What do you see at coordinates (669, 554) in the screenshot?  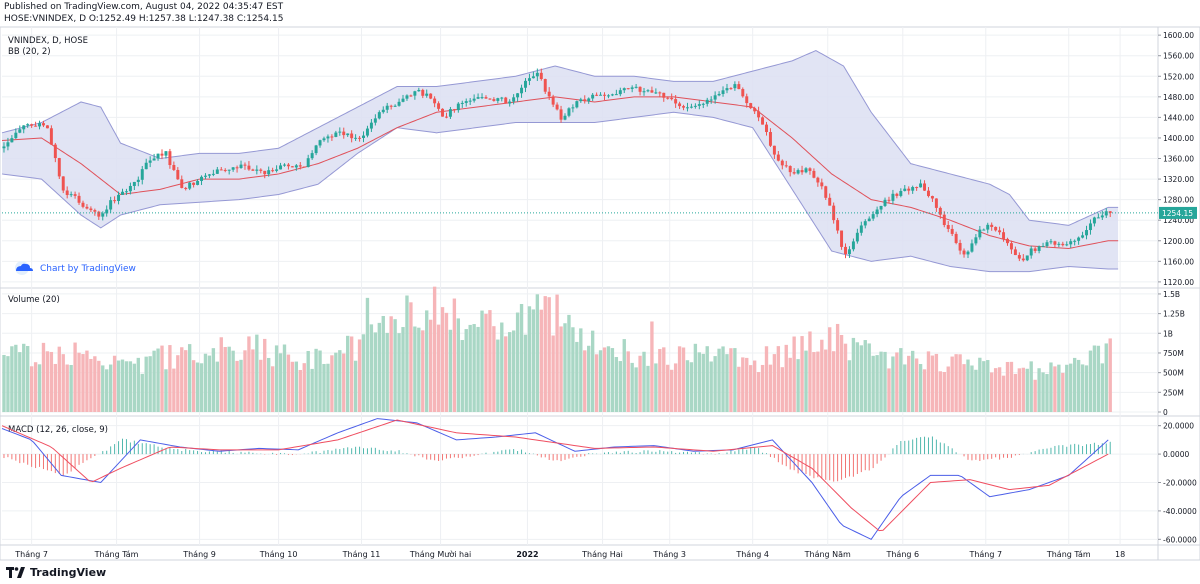 I see `time-axis-label: Tháng 3` at bounding box center [669, 554].